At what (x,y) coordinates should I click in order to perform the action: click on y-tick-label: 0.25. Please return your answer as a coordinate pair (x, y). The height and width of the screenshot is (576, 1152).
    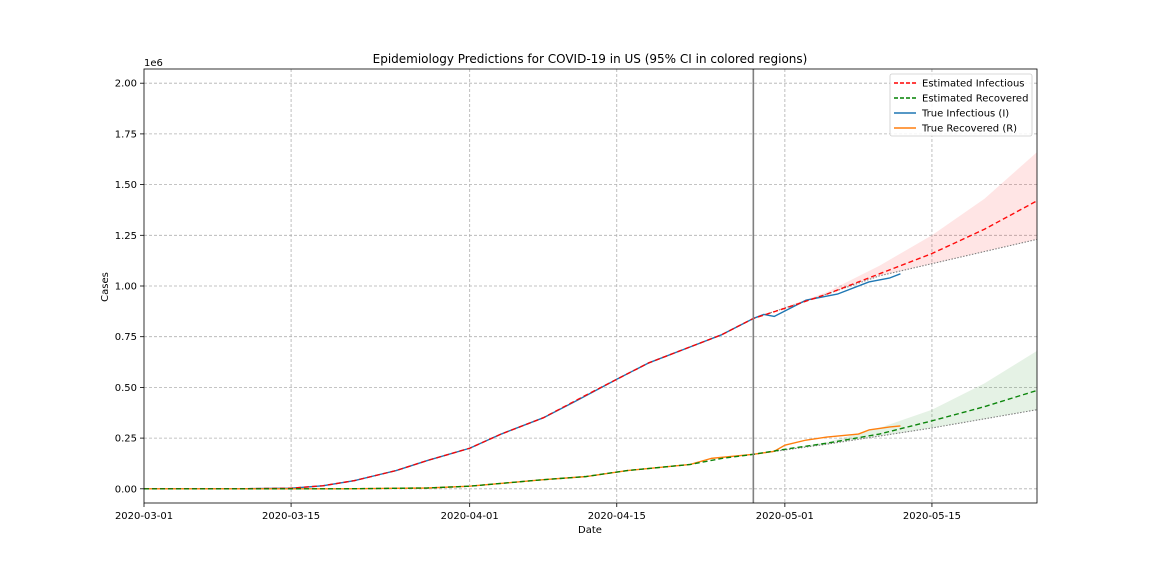
    Looking at the image, I should click on (126, 439).